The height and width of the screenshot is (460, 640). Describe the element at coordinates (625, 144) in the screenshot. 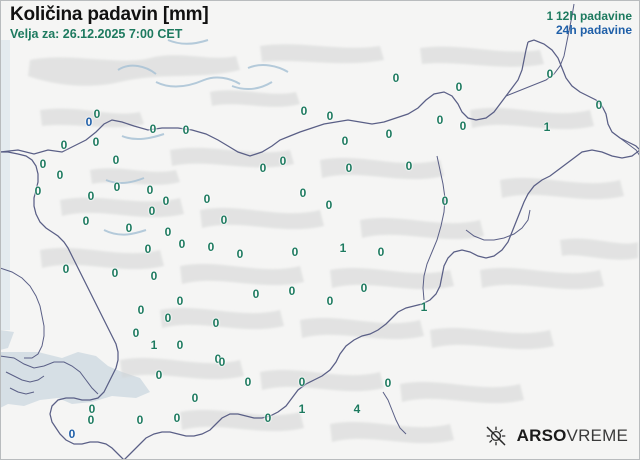

I see `neighbour-border-se` at that location.